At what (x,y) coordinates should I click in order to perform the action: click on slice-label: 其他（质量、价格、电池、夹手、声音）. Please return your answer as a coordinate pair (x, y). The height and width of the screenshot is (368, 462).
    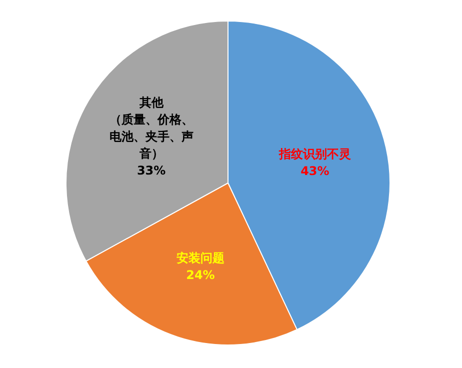
    Looking at the image, I should click on (151, 128).